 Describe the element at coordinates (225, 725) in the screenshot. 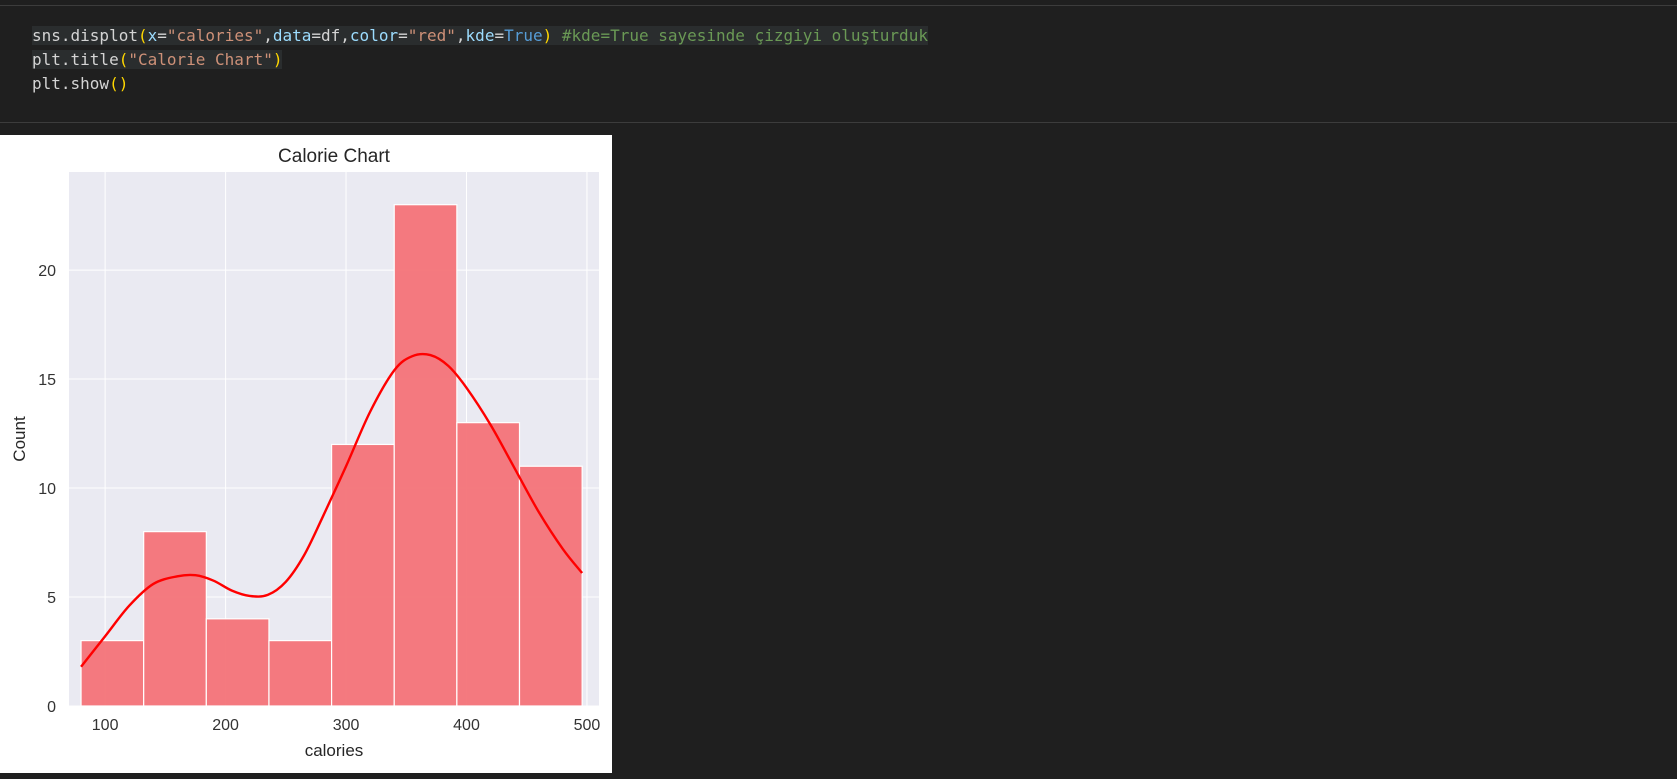

I see `x-tick-label: 200` at that location.